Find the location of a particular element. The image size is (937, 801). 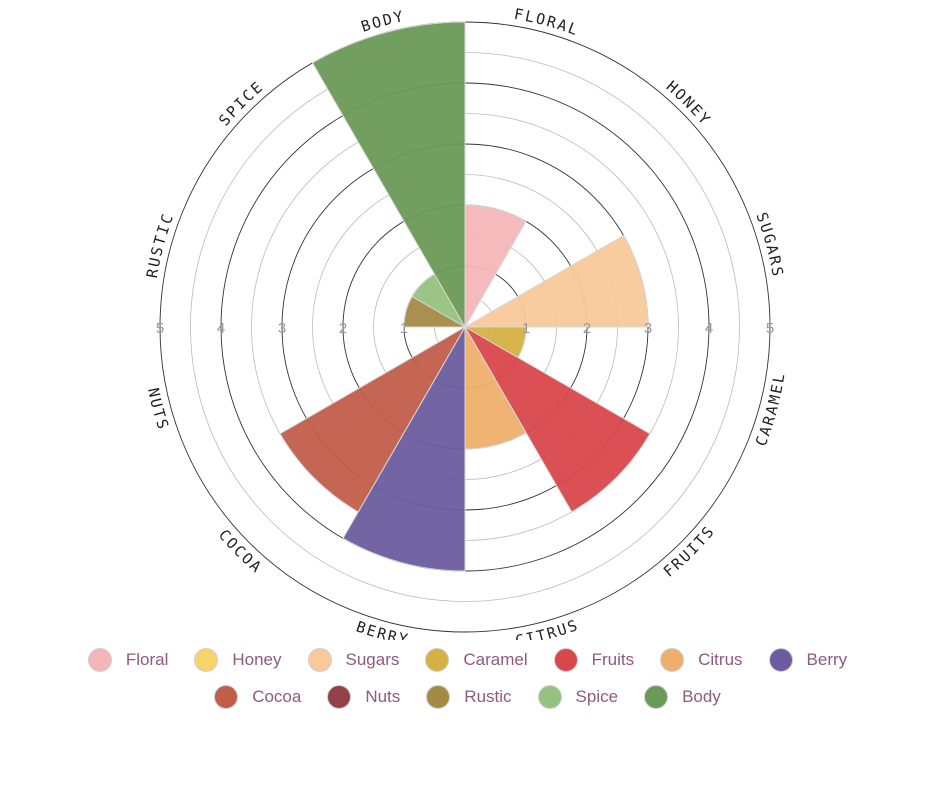

chart-tick-labels: 1 1 2 2 3 3 4 4 5 5 is located at coordinates (465, 328).